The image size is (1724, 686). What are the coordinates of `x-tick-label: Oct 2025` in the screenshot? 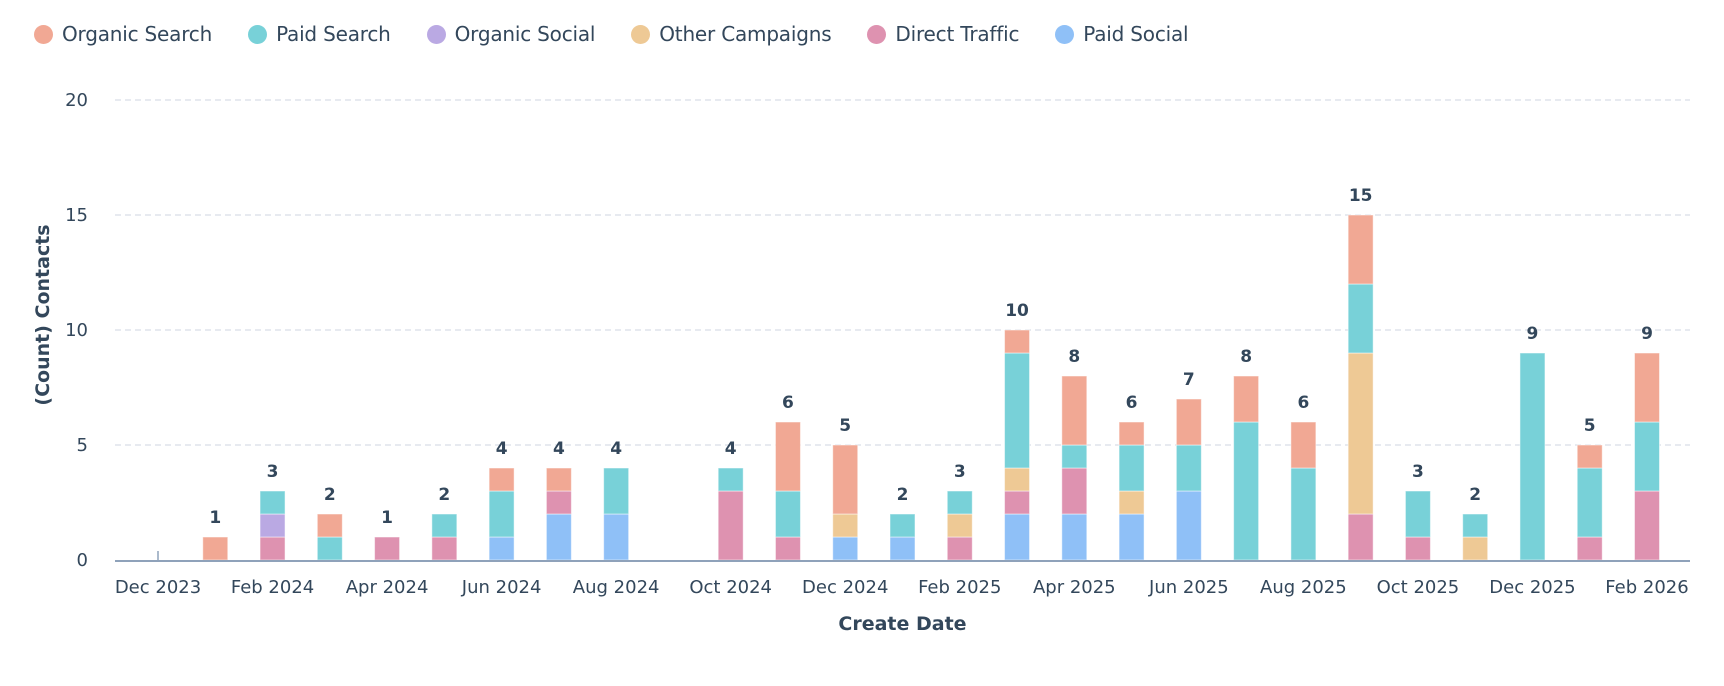 It's located at (1418, 587).